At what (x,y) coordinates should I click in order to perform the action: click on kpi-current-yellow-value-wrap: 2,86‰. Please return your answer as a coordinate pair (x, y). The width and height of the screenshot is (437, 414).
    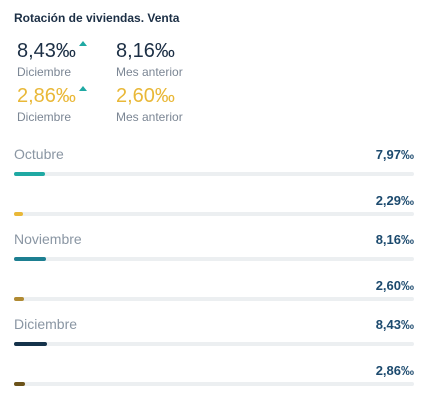
    Looking at the image, I should click on (52, 96).